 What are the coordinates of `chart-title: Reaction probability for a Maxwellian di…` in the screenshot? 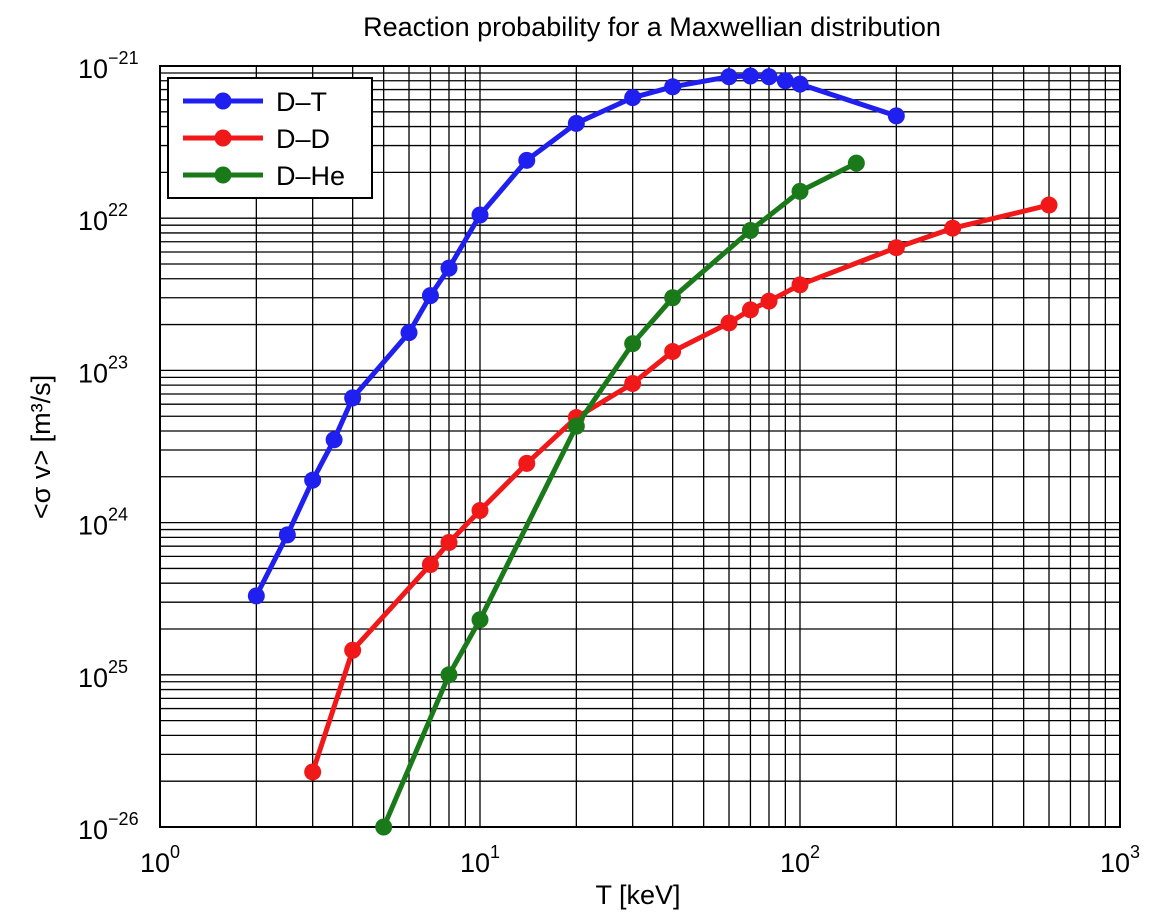 It's located at (652, 27).